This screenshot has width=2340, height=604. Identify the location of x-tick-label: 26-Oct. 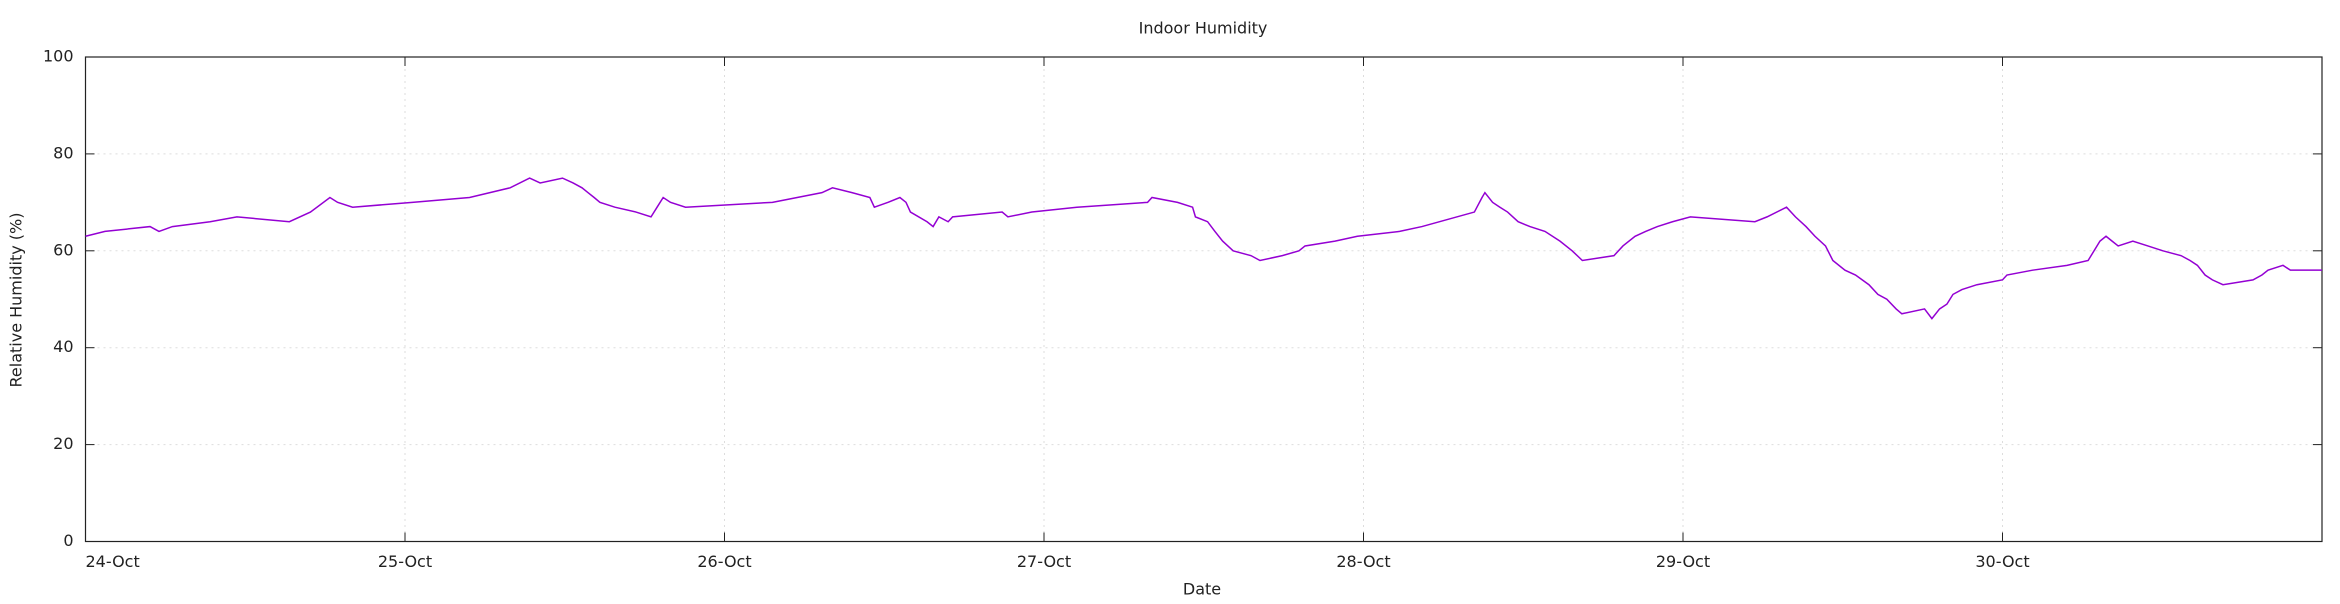
(724, 561).